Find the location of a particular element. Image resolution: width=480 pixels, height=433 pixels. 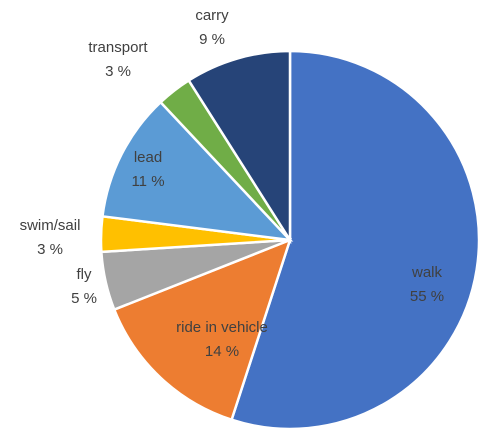

slice-label: walk is located at coordinates (427, 272).